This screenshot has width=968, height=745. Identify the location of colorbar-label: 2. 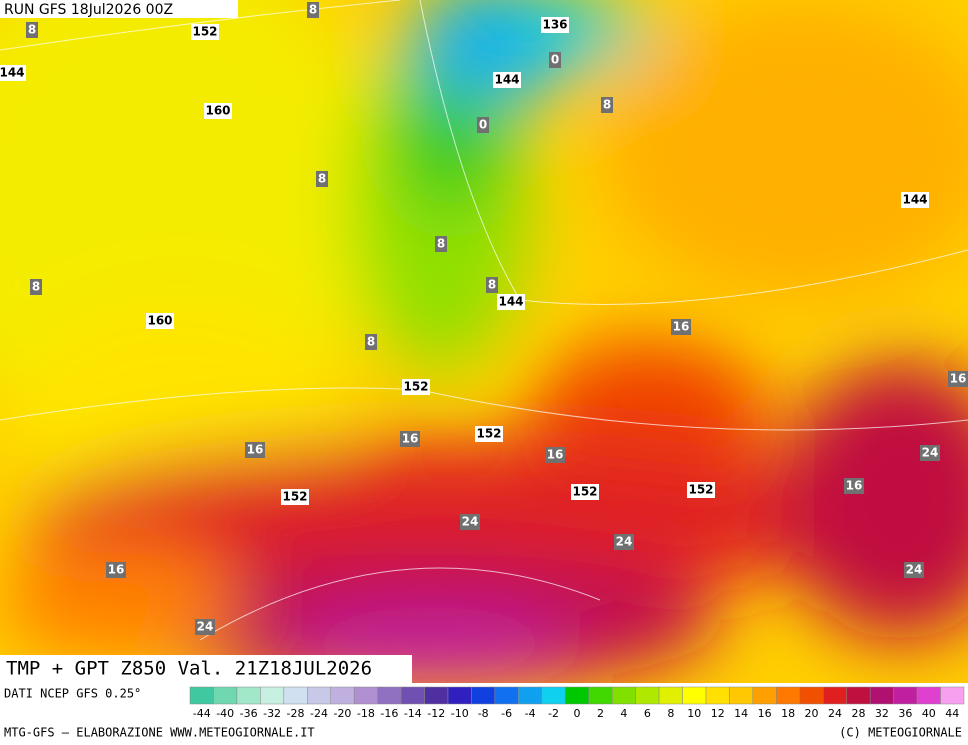
(600, 713).